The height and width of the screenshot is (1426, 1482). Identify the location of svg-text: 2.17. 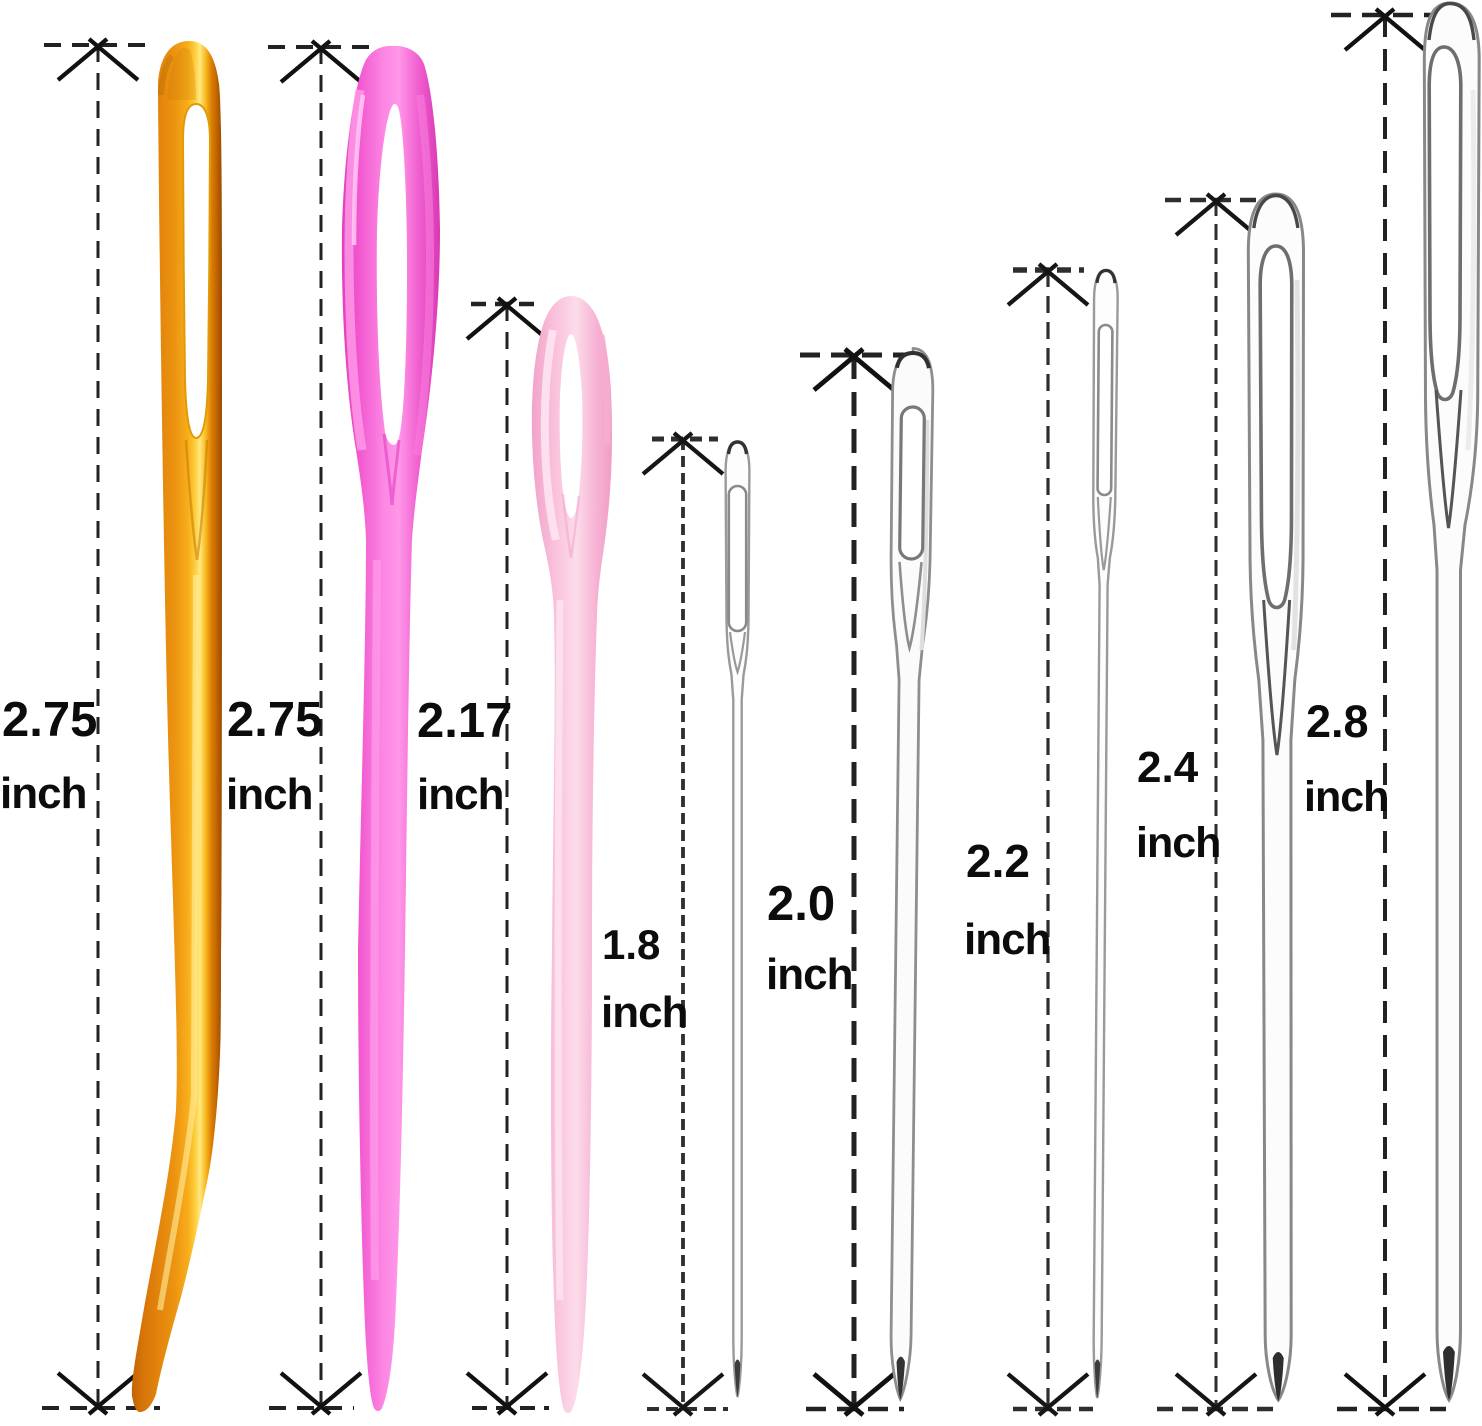
(464, 721).